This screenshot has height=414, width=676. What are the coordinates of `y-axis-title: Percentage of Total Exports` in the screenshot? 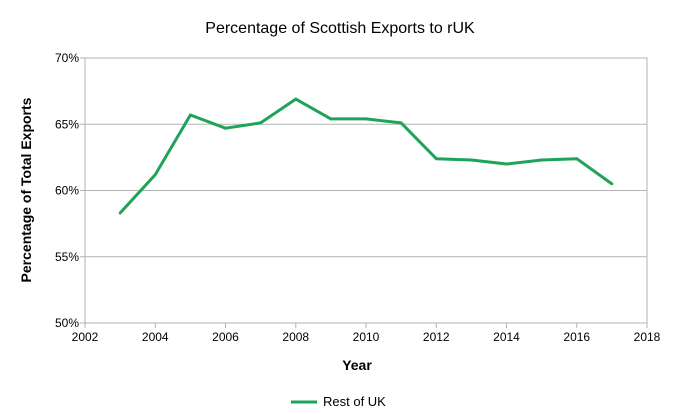 It's located at (26, 189).